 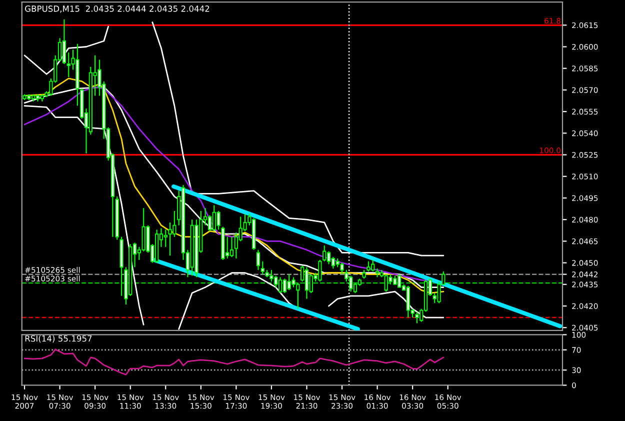 What do you see at coordinates (58, 339) in the screenshot?
I see `chart-title: RSI(14) 55.1957` at bounding box center [58, 339].